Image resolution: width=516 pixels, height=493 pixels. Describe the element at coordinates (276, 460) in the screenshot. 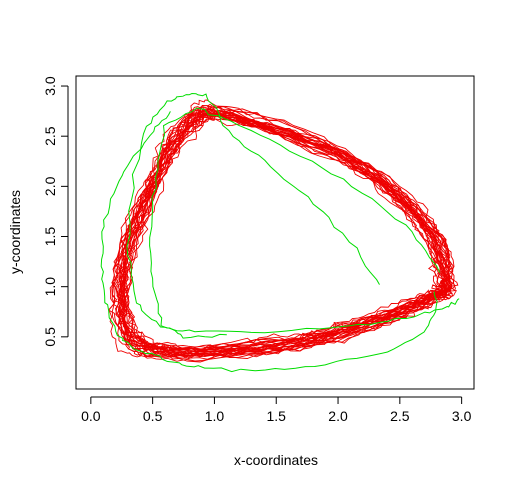

I see `x-axis-label: x-coordinates` at that location.